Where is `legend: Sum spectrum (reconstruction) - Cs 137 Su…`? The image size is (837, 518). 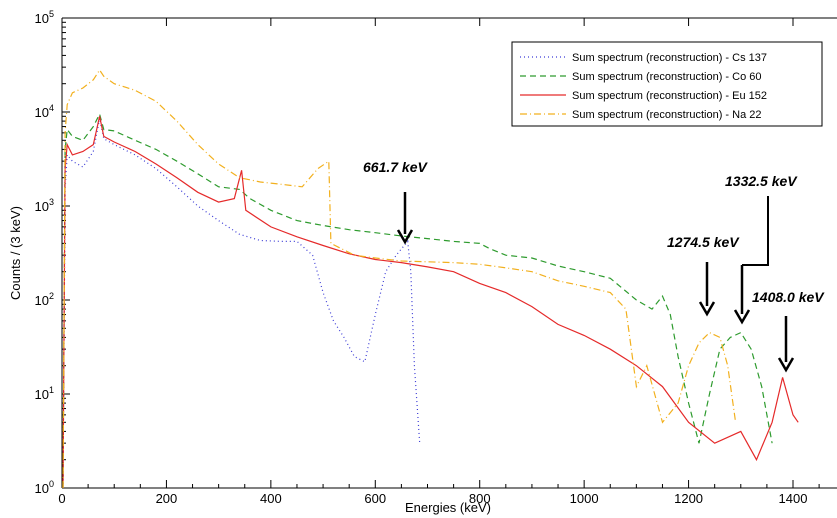
legend: Sum spectrum (reconstruction) - Cs 137 Su… is located at coordinates (667, 84).